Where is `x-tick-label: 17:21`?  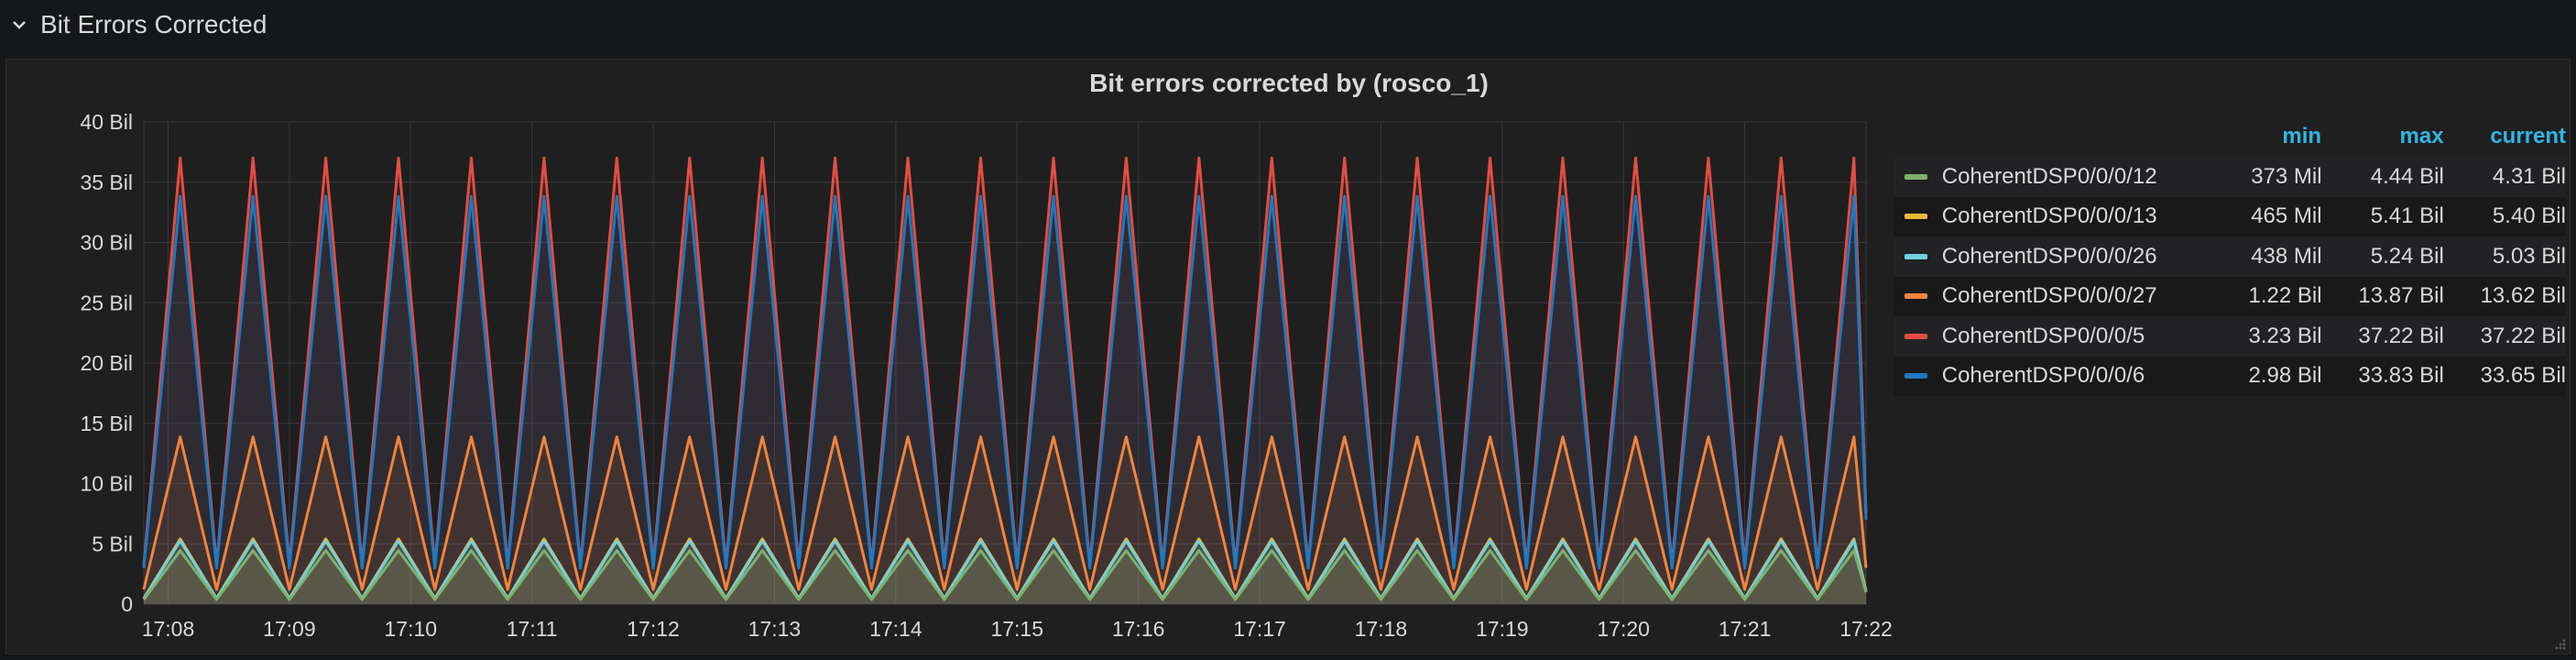
x-tick-label: 17:21 is located at coordinates (1746, 629).